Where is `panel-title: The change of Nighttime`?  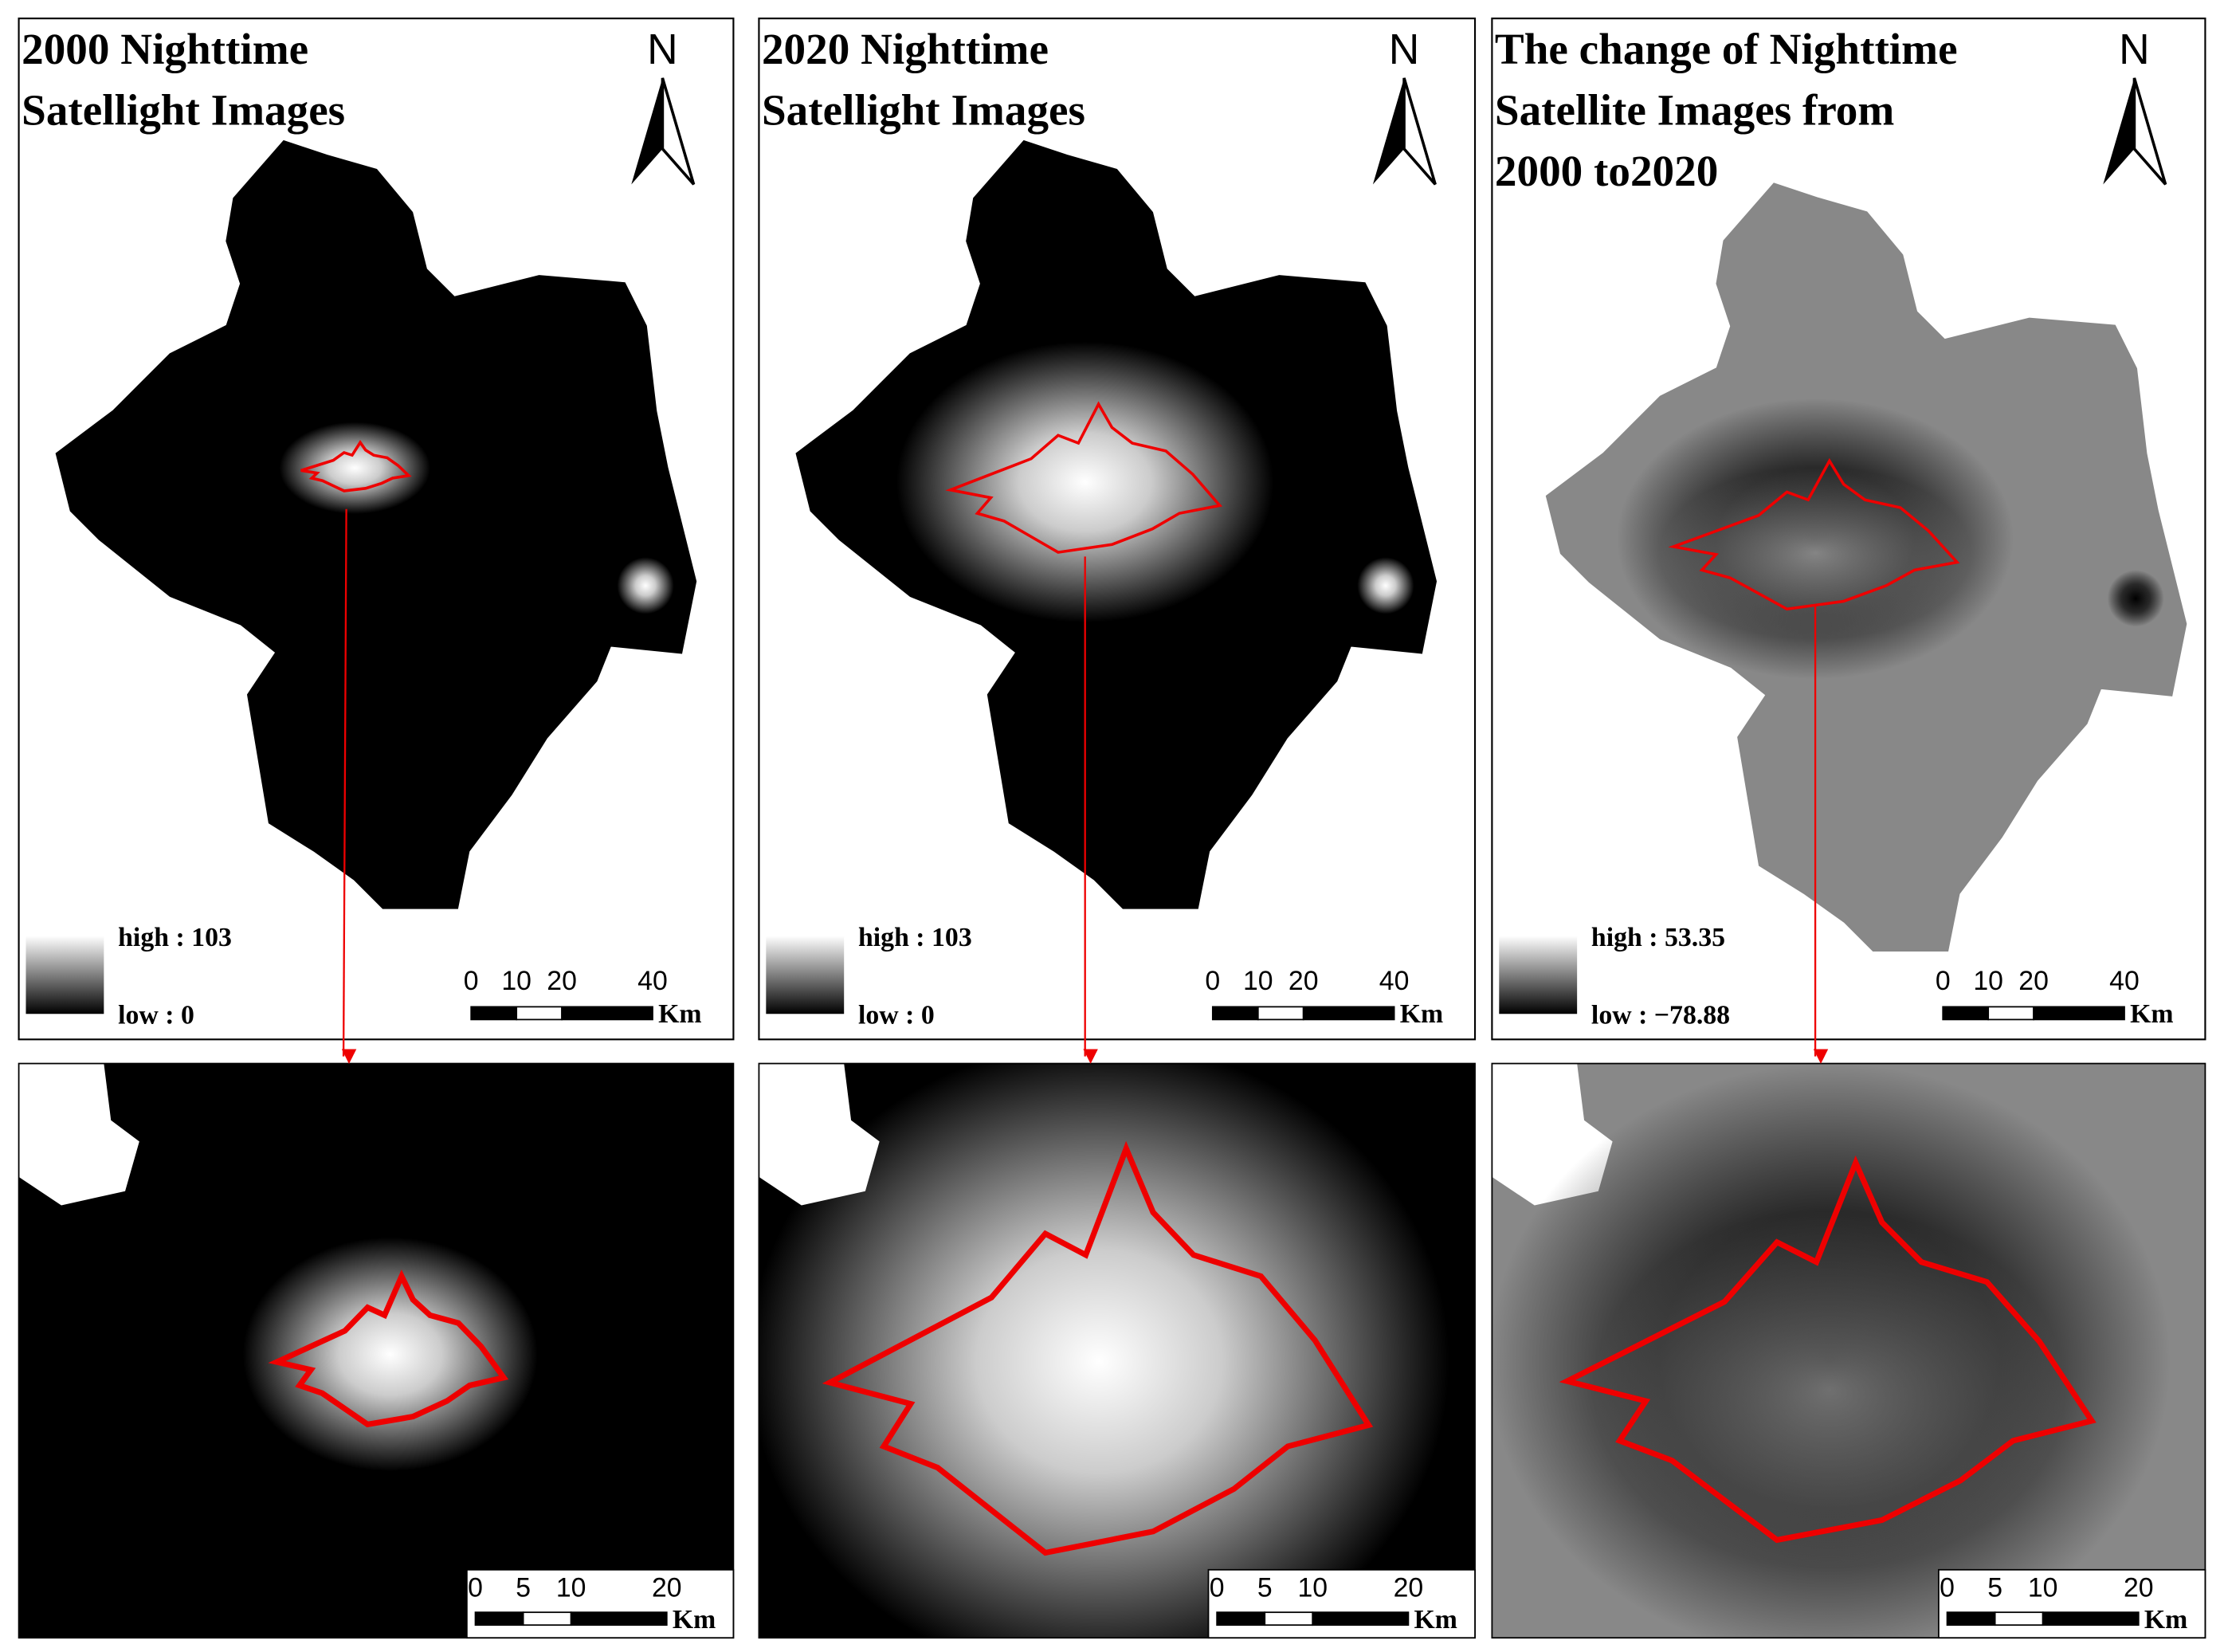 panel-title: The change of Nighttime is located at coordinates (1726, 49).